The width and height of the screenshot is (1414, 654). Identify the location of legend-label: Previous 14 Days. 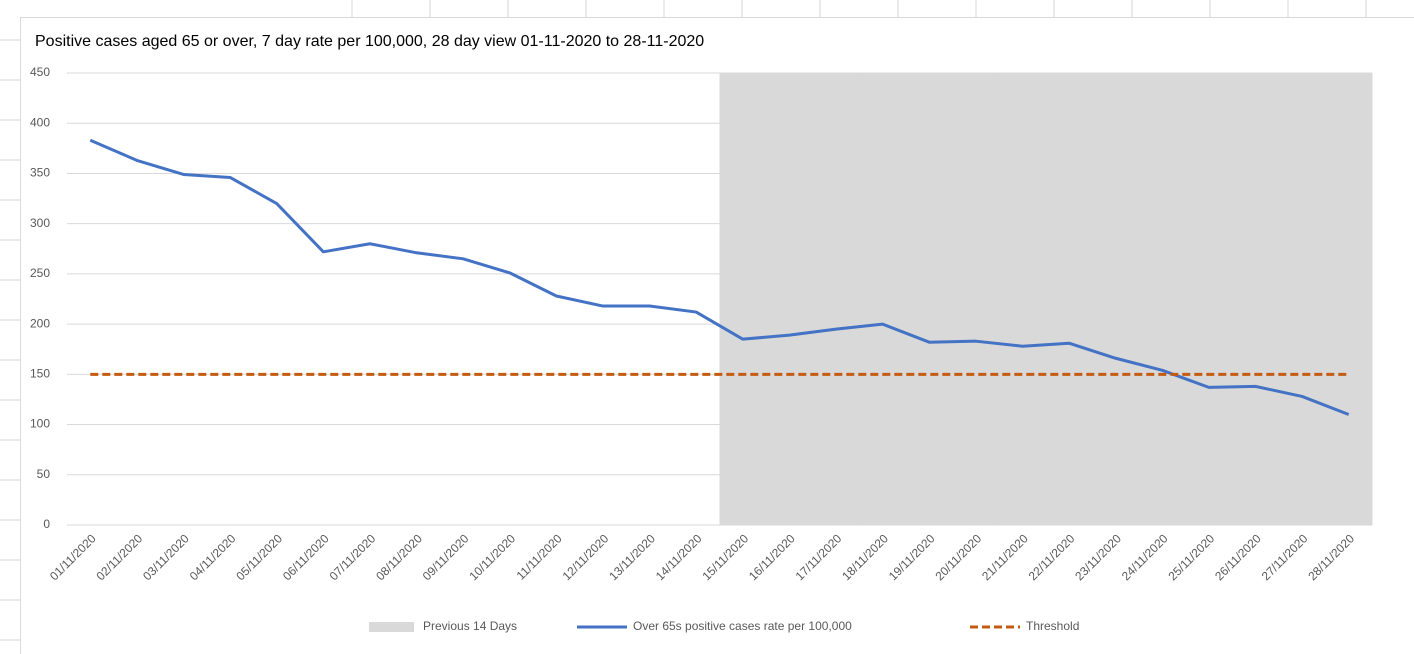
(470, 626).